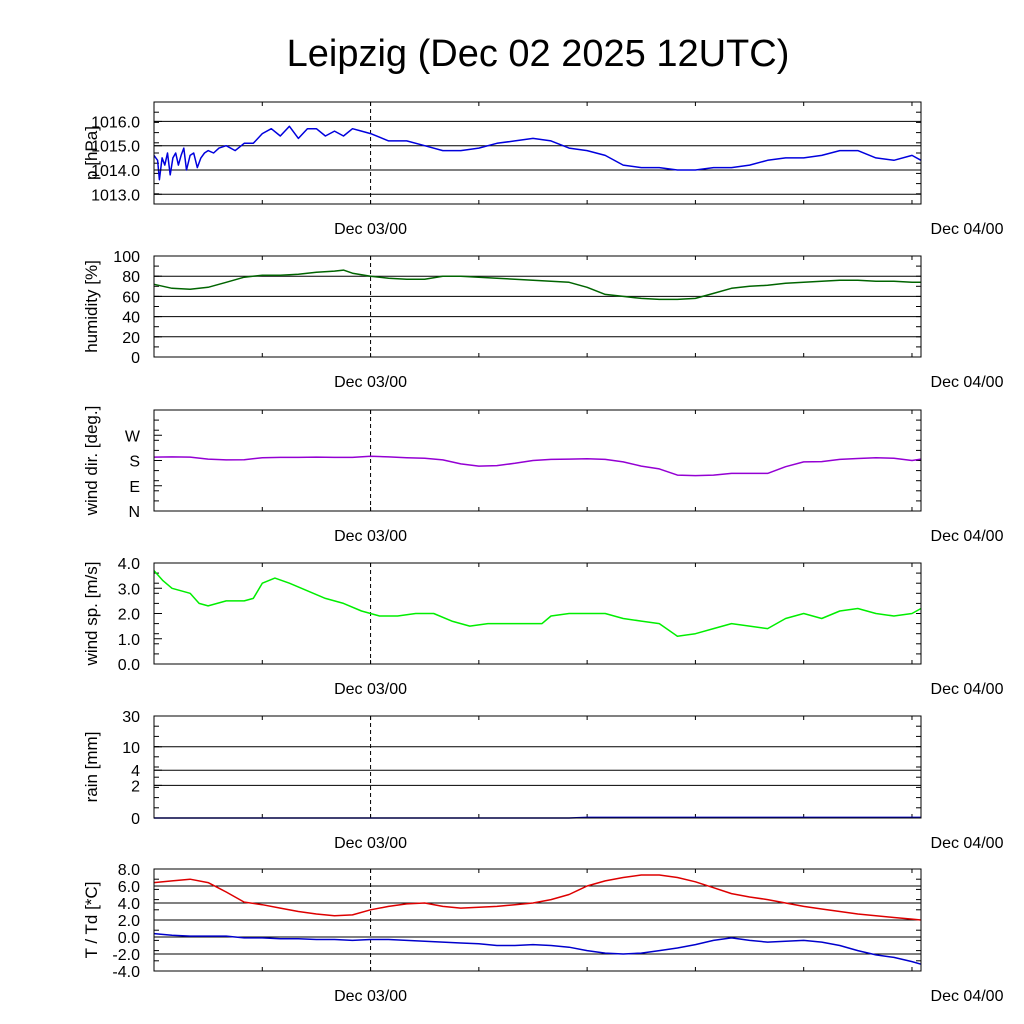  What do you see at coordinates (133, 436) in the screenshot?
I see `y-tick-label: W` at bounding box center [133, 436].